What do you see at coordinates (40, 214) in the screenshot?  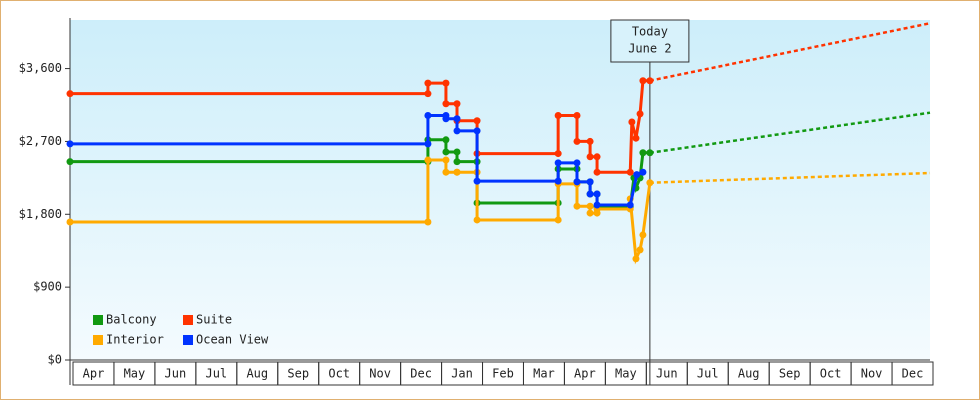 I see `y-tick-label: $1,800` at bounding box center [40, 214].